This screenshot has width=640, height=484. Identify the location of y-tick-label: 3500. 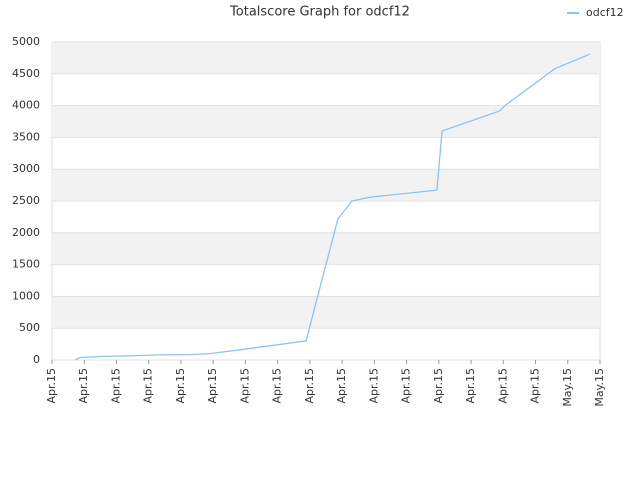
(26, 136).